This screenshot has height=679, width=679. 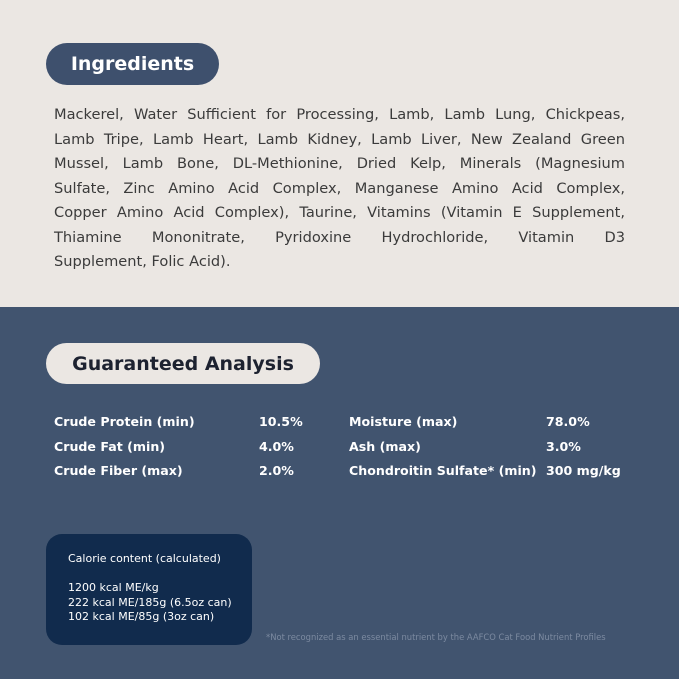 What do you see at coordinates (124, 421) in the screenshot?
I see `analysis-label: Crude Protein (min)` at bounding box center [124, 421].